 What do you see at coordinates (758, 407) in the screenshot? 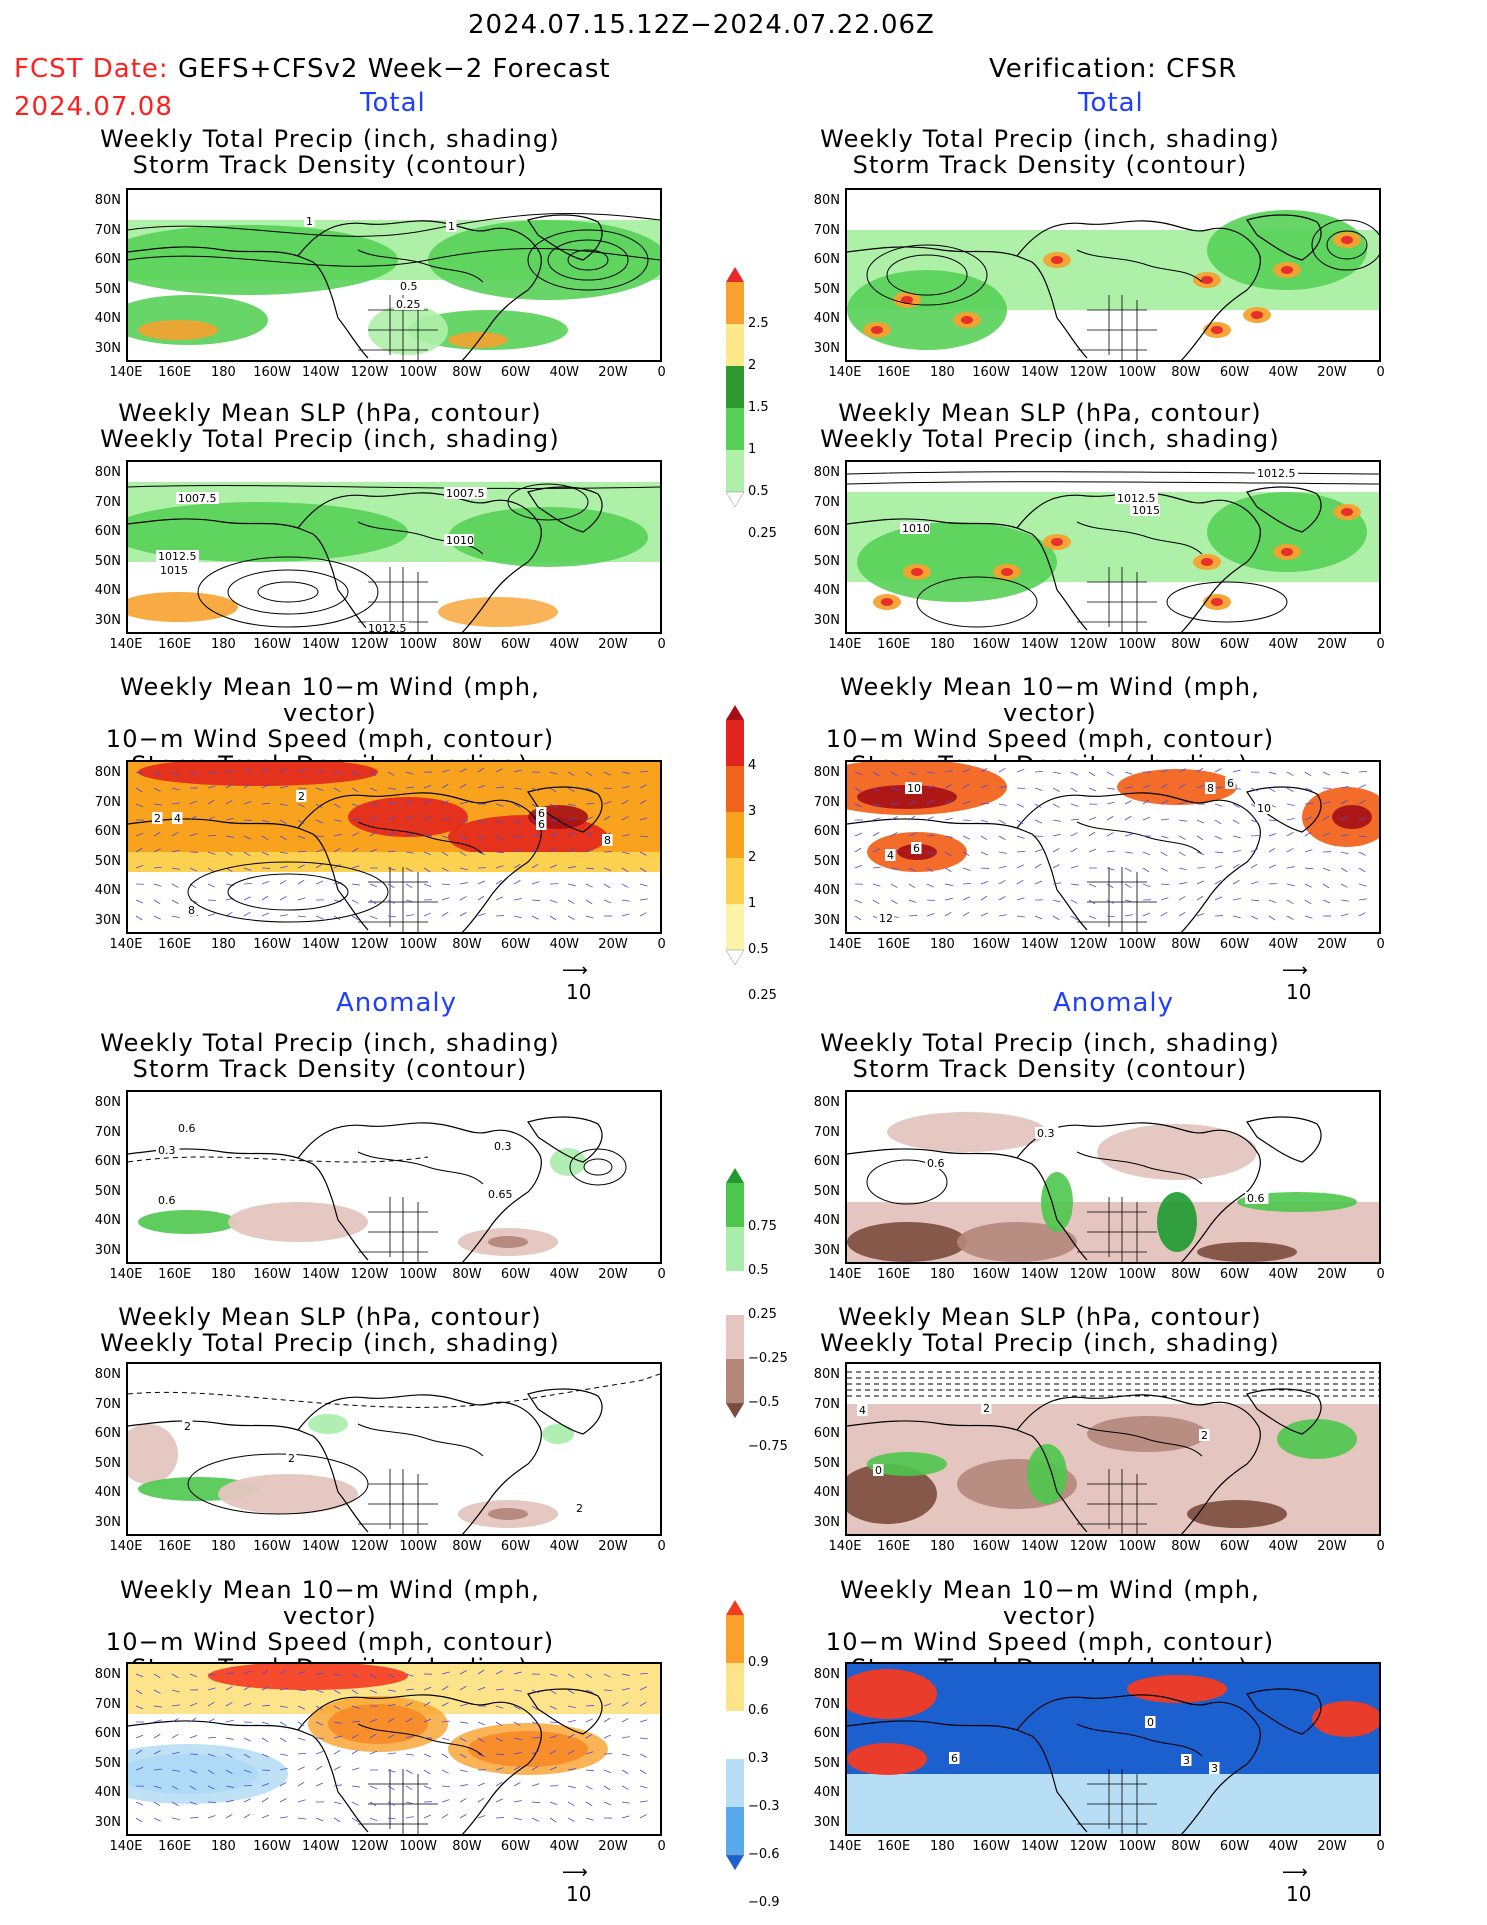
I see `colorbar-label: 1.5` at bounding box center [758, 407].